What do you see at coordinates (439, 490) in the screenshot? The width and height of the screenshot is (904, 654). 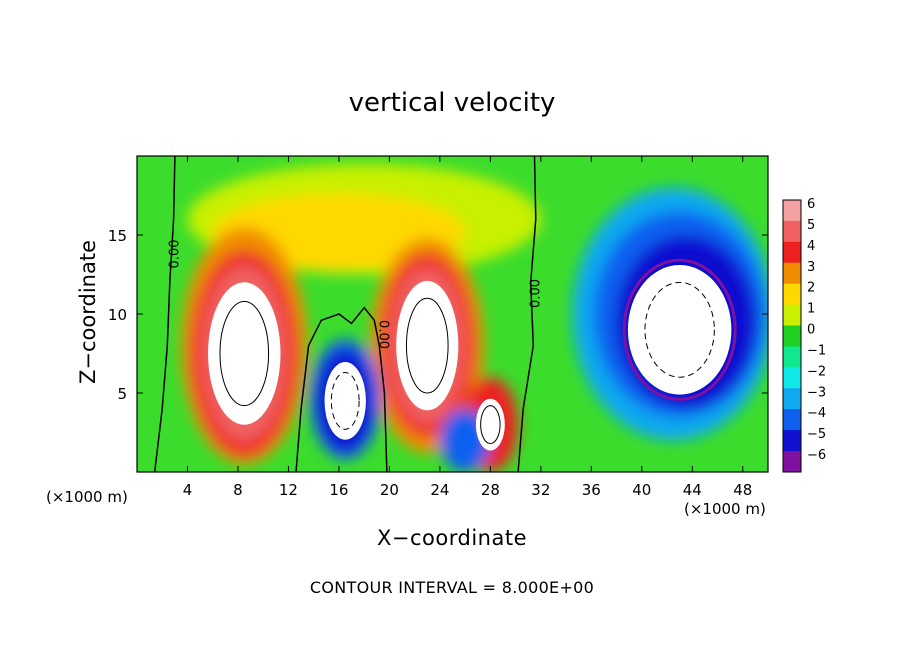 I see `x-tick-label: 24` at bounding box center [439, 490].